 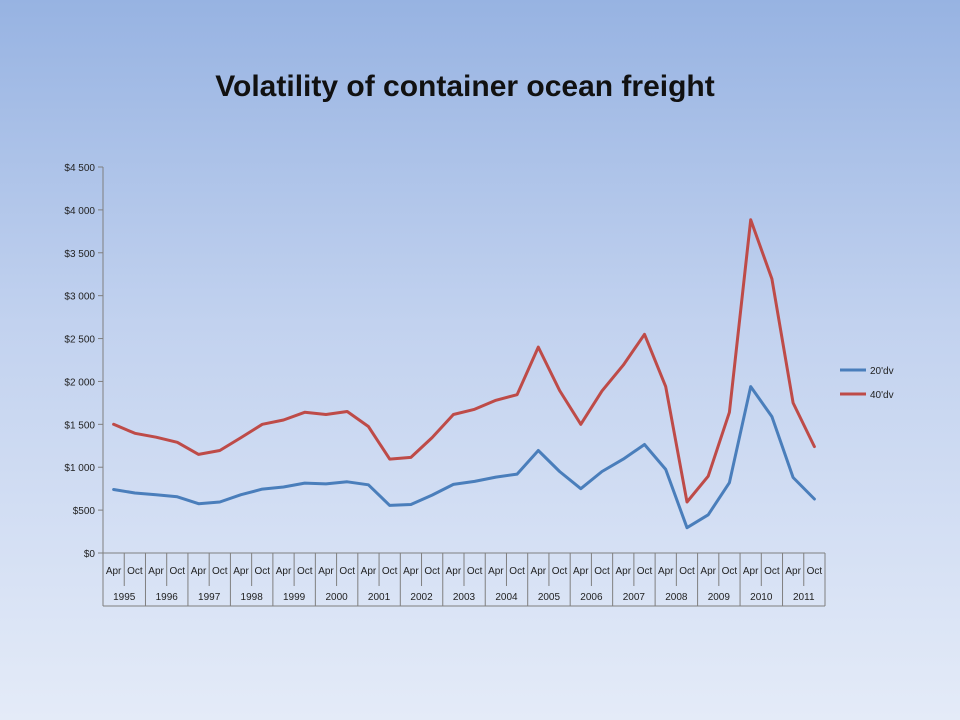 I want to click on y-tick-label: $0, so click(x=90, y=554).